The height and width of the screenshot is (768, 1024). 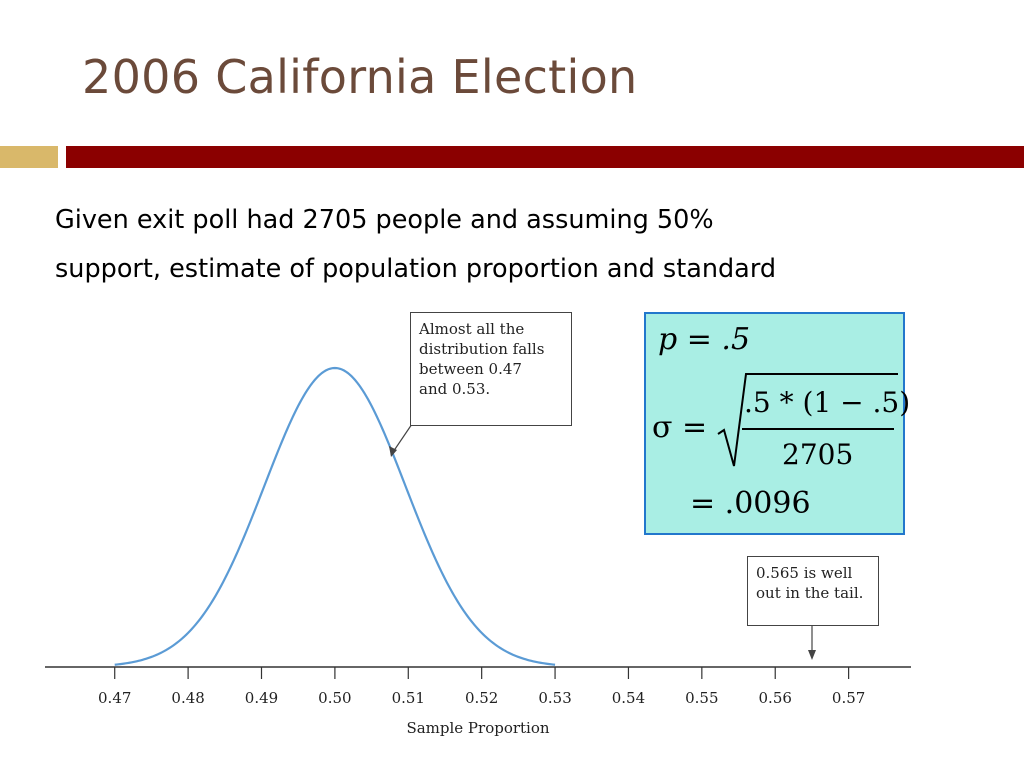 I want to click on x-tick-label: 0.52, so click(x=481, y=698).